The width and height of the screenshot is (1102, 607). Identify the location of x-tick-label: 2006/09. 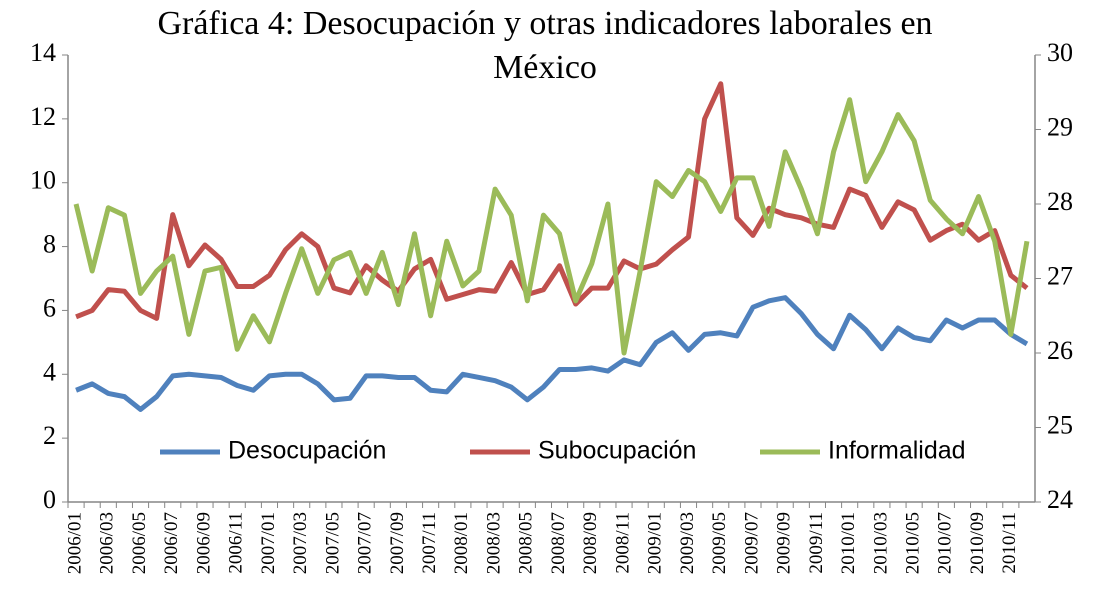
(203, 543).